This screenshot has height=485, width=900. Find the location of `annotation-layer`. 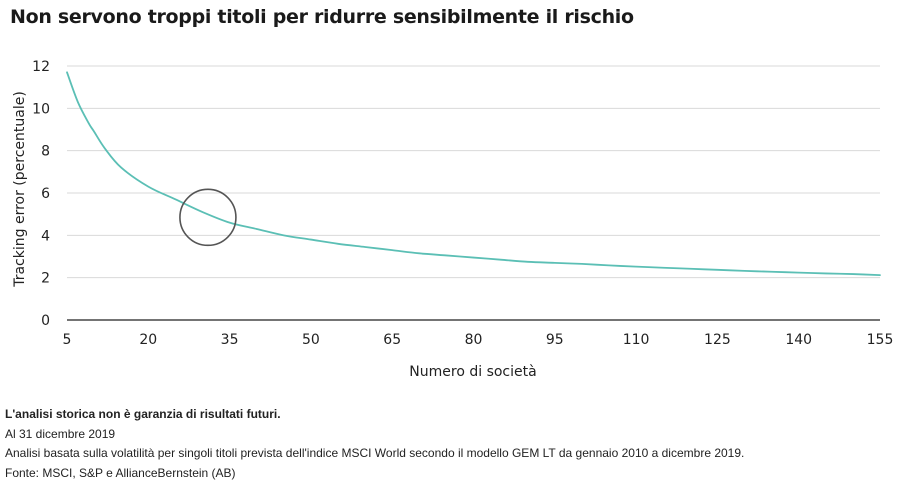

annotation-layer is located at coordinates (208, 217).